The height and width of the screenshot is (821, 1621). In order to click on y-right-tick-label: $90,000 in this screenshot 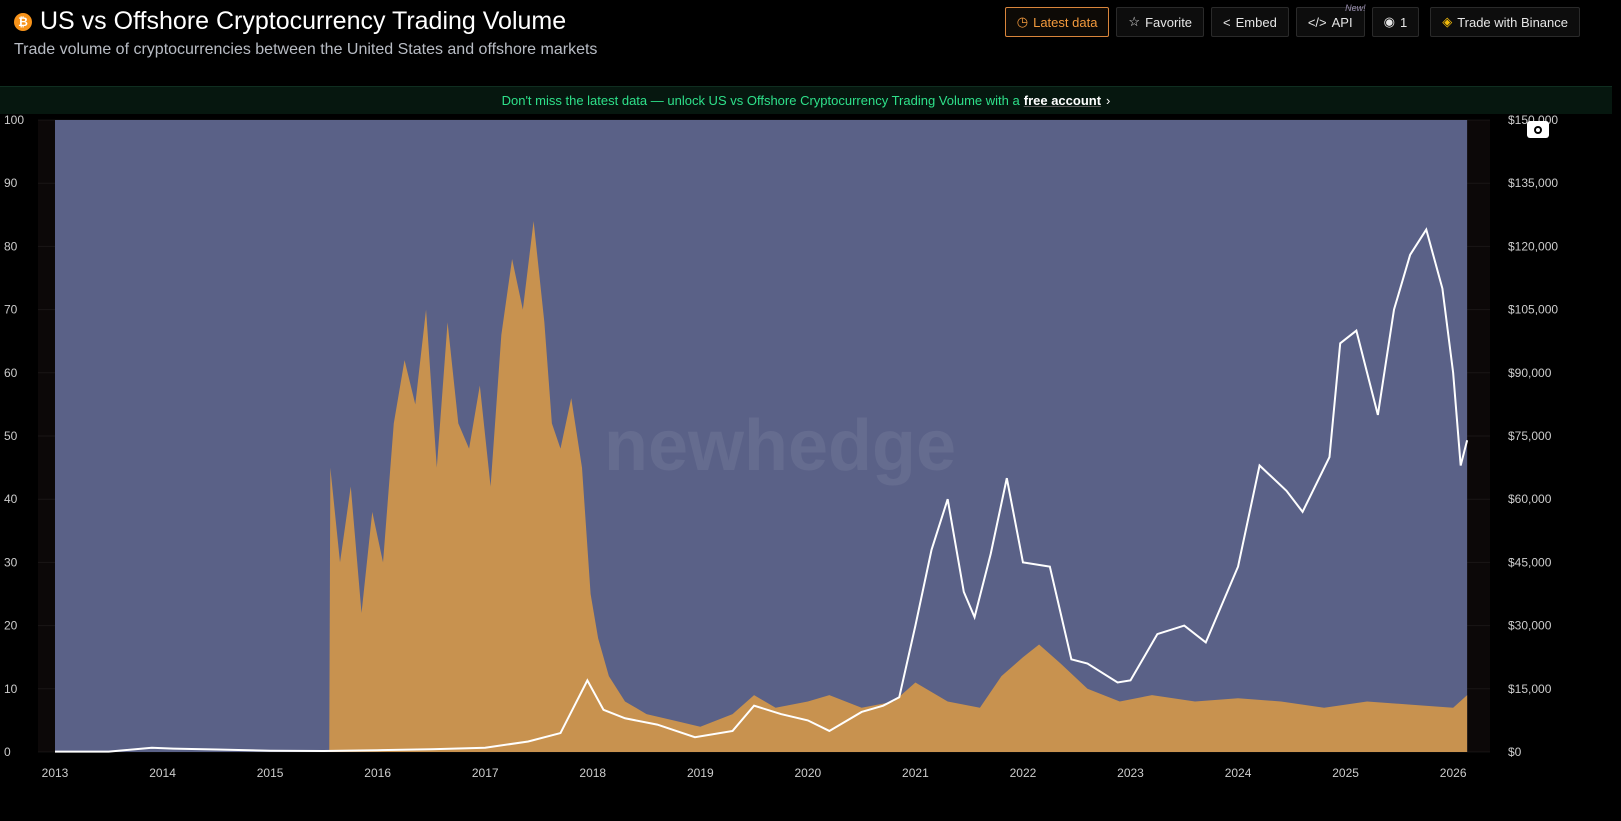, I will do `click(1530, 373)`.